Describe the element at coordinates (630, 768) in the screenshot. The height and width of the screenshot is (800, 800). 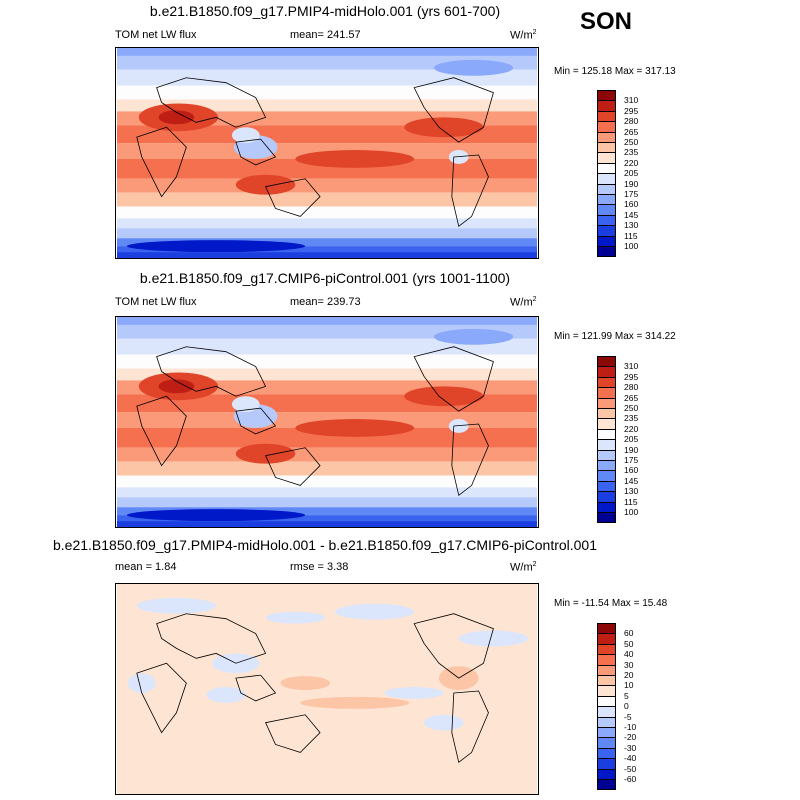
I see `colorbar-tick-label: -50` at that location.